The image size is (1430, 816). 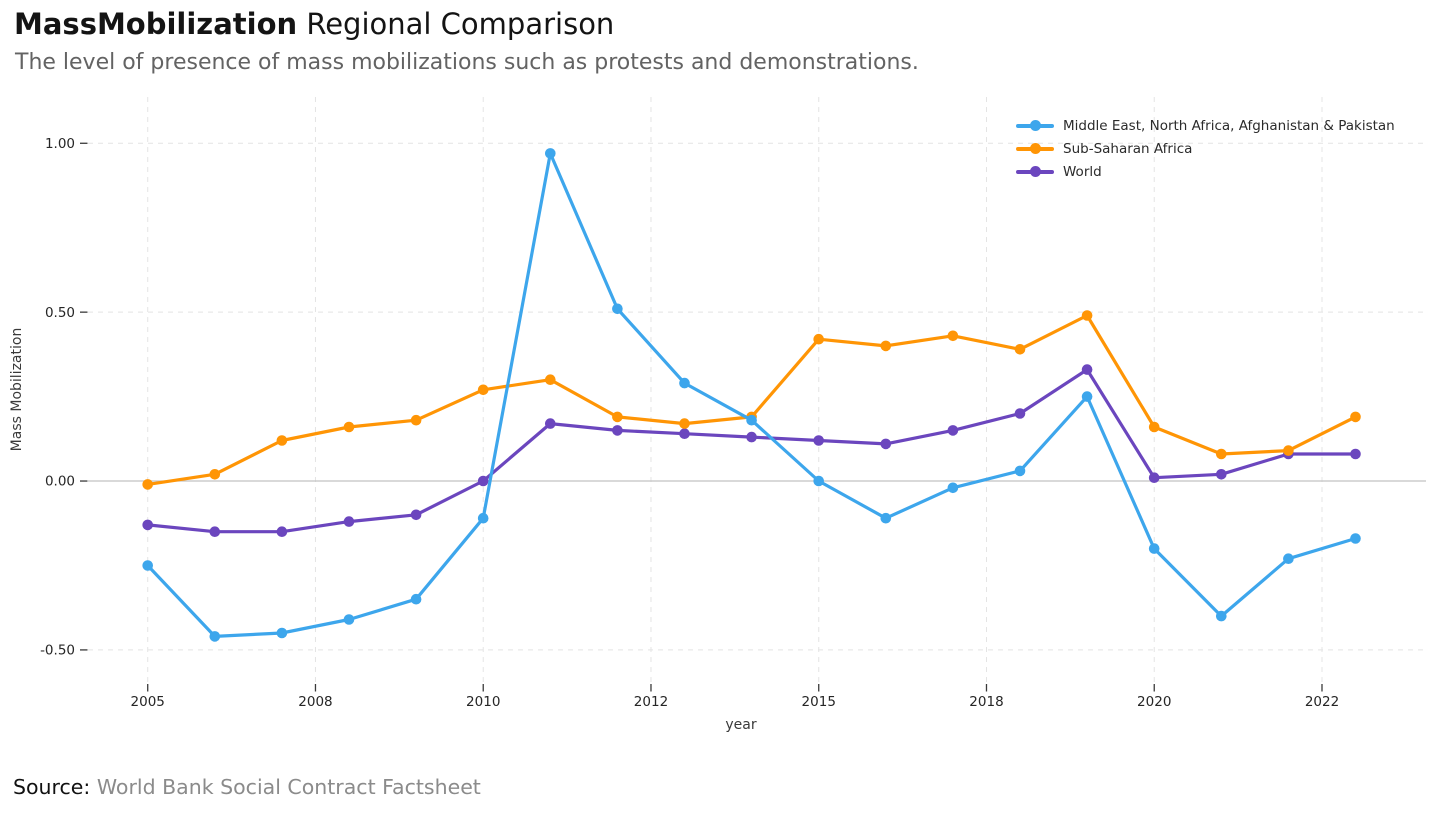 I want to click on legend-label-ssa: Sub-Saharan Africa, so click(x=1128, y=148).